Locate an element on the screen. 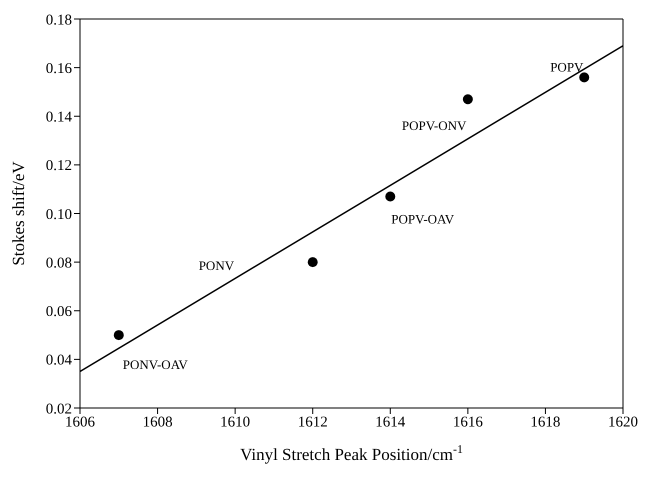 Image resolution: width=655 pixels, height=481 pixels. x-tick-label: 1612 is located at coordinates (313, 422).